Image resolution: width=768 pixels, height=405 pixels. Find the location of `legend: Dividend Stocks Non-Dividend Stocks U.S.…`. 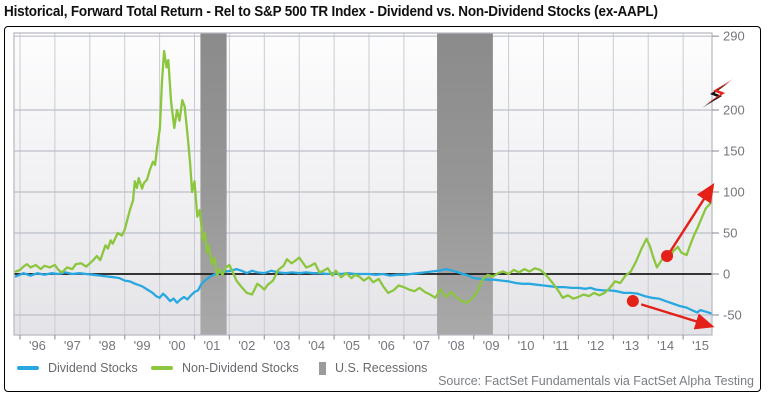

legend: Dividend Stocks Non-Dividend Stocks U.S.… is located at coordinates (384, 368).